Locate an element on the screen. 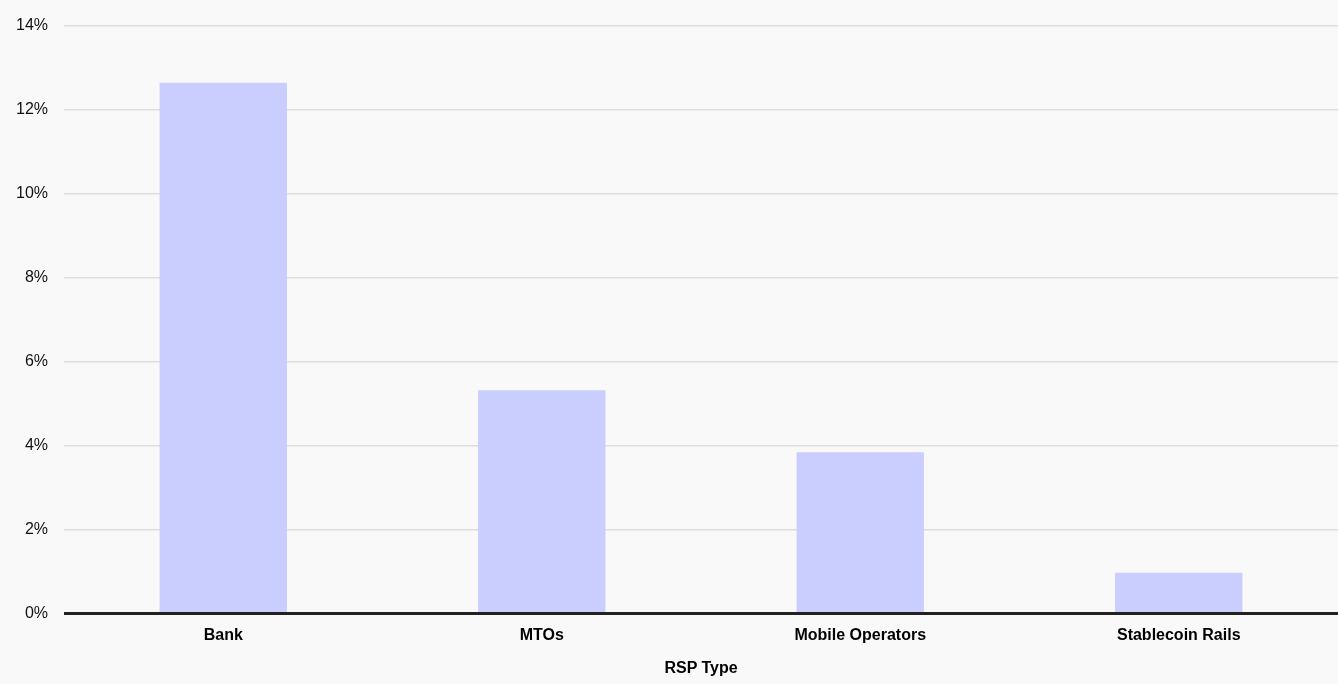 The image size is (1338, 684). y-tick-label: 10% is located at coordinates (32, 193).